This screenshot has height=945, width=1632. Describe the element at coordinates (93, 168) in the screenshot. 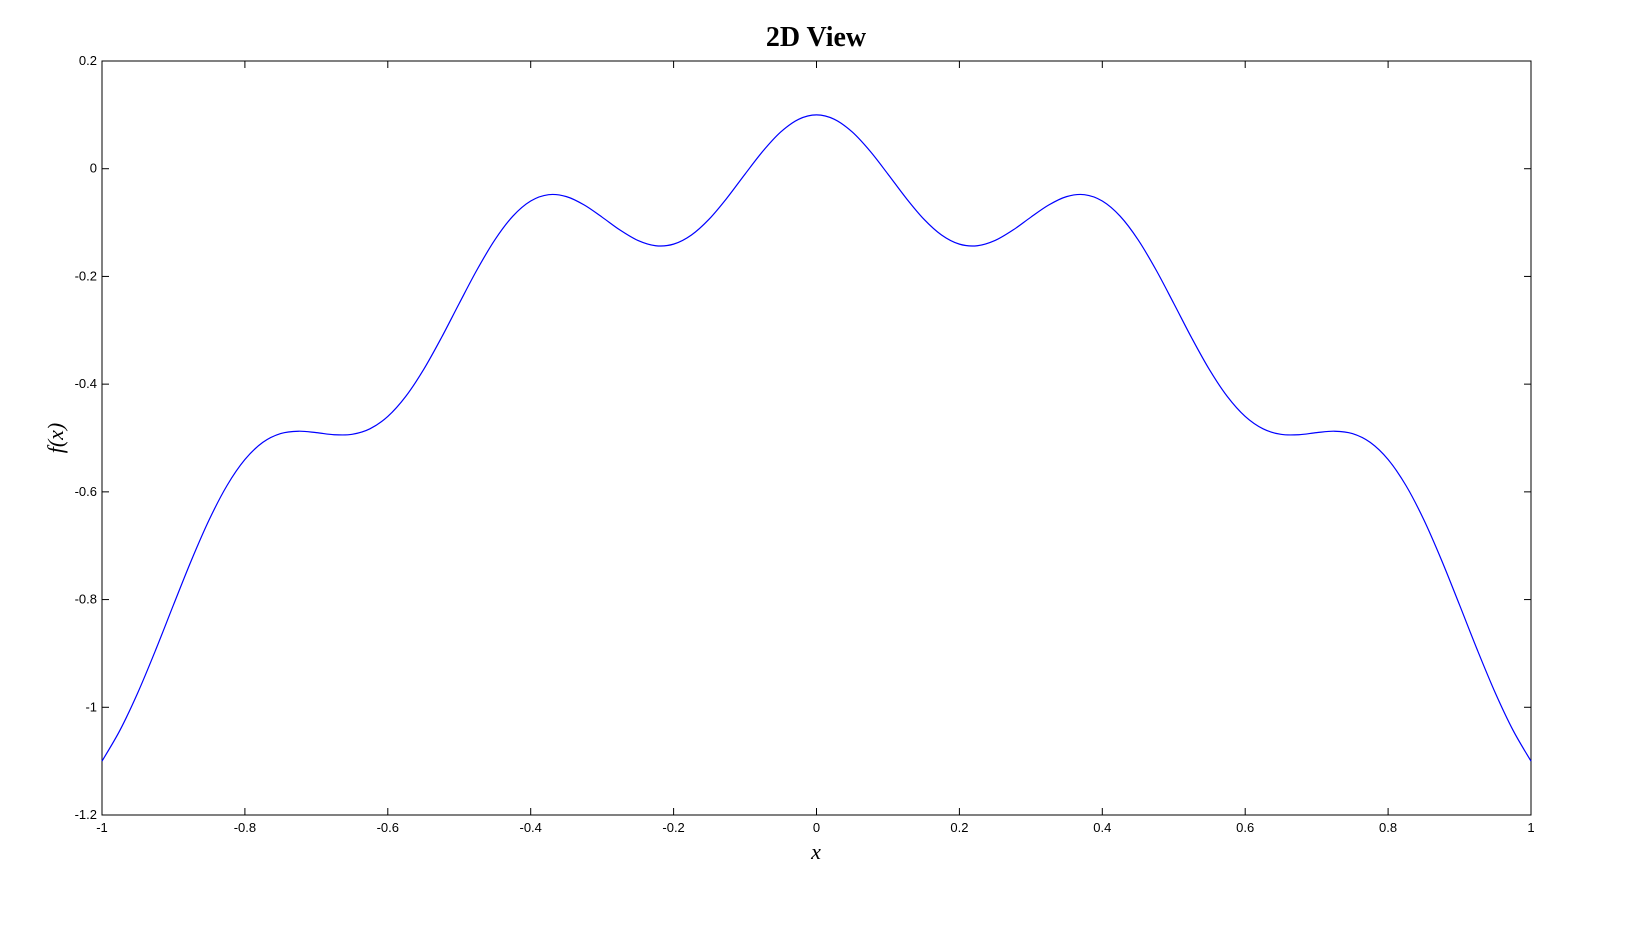

I see `y-tick-label: 0` at that location.